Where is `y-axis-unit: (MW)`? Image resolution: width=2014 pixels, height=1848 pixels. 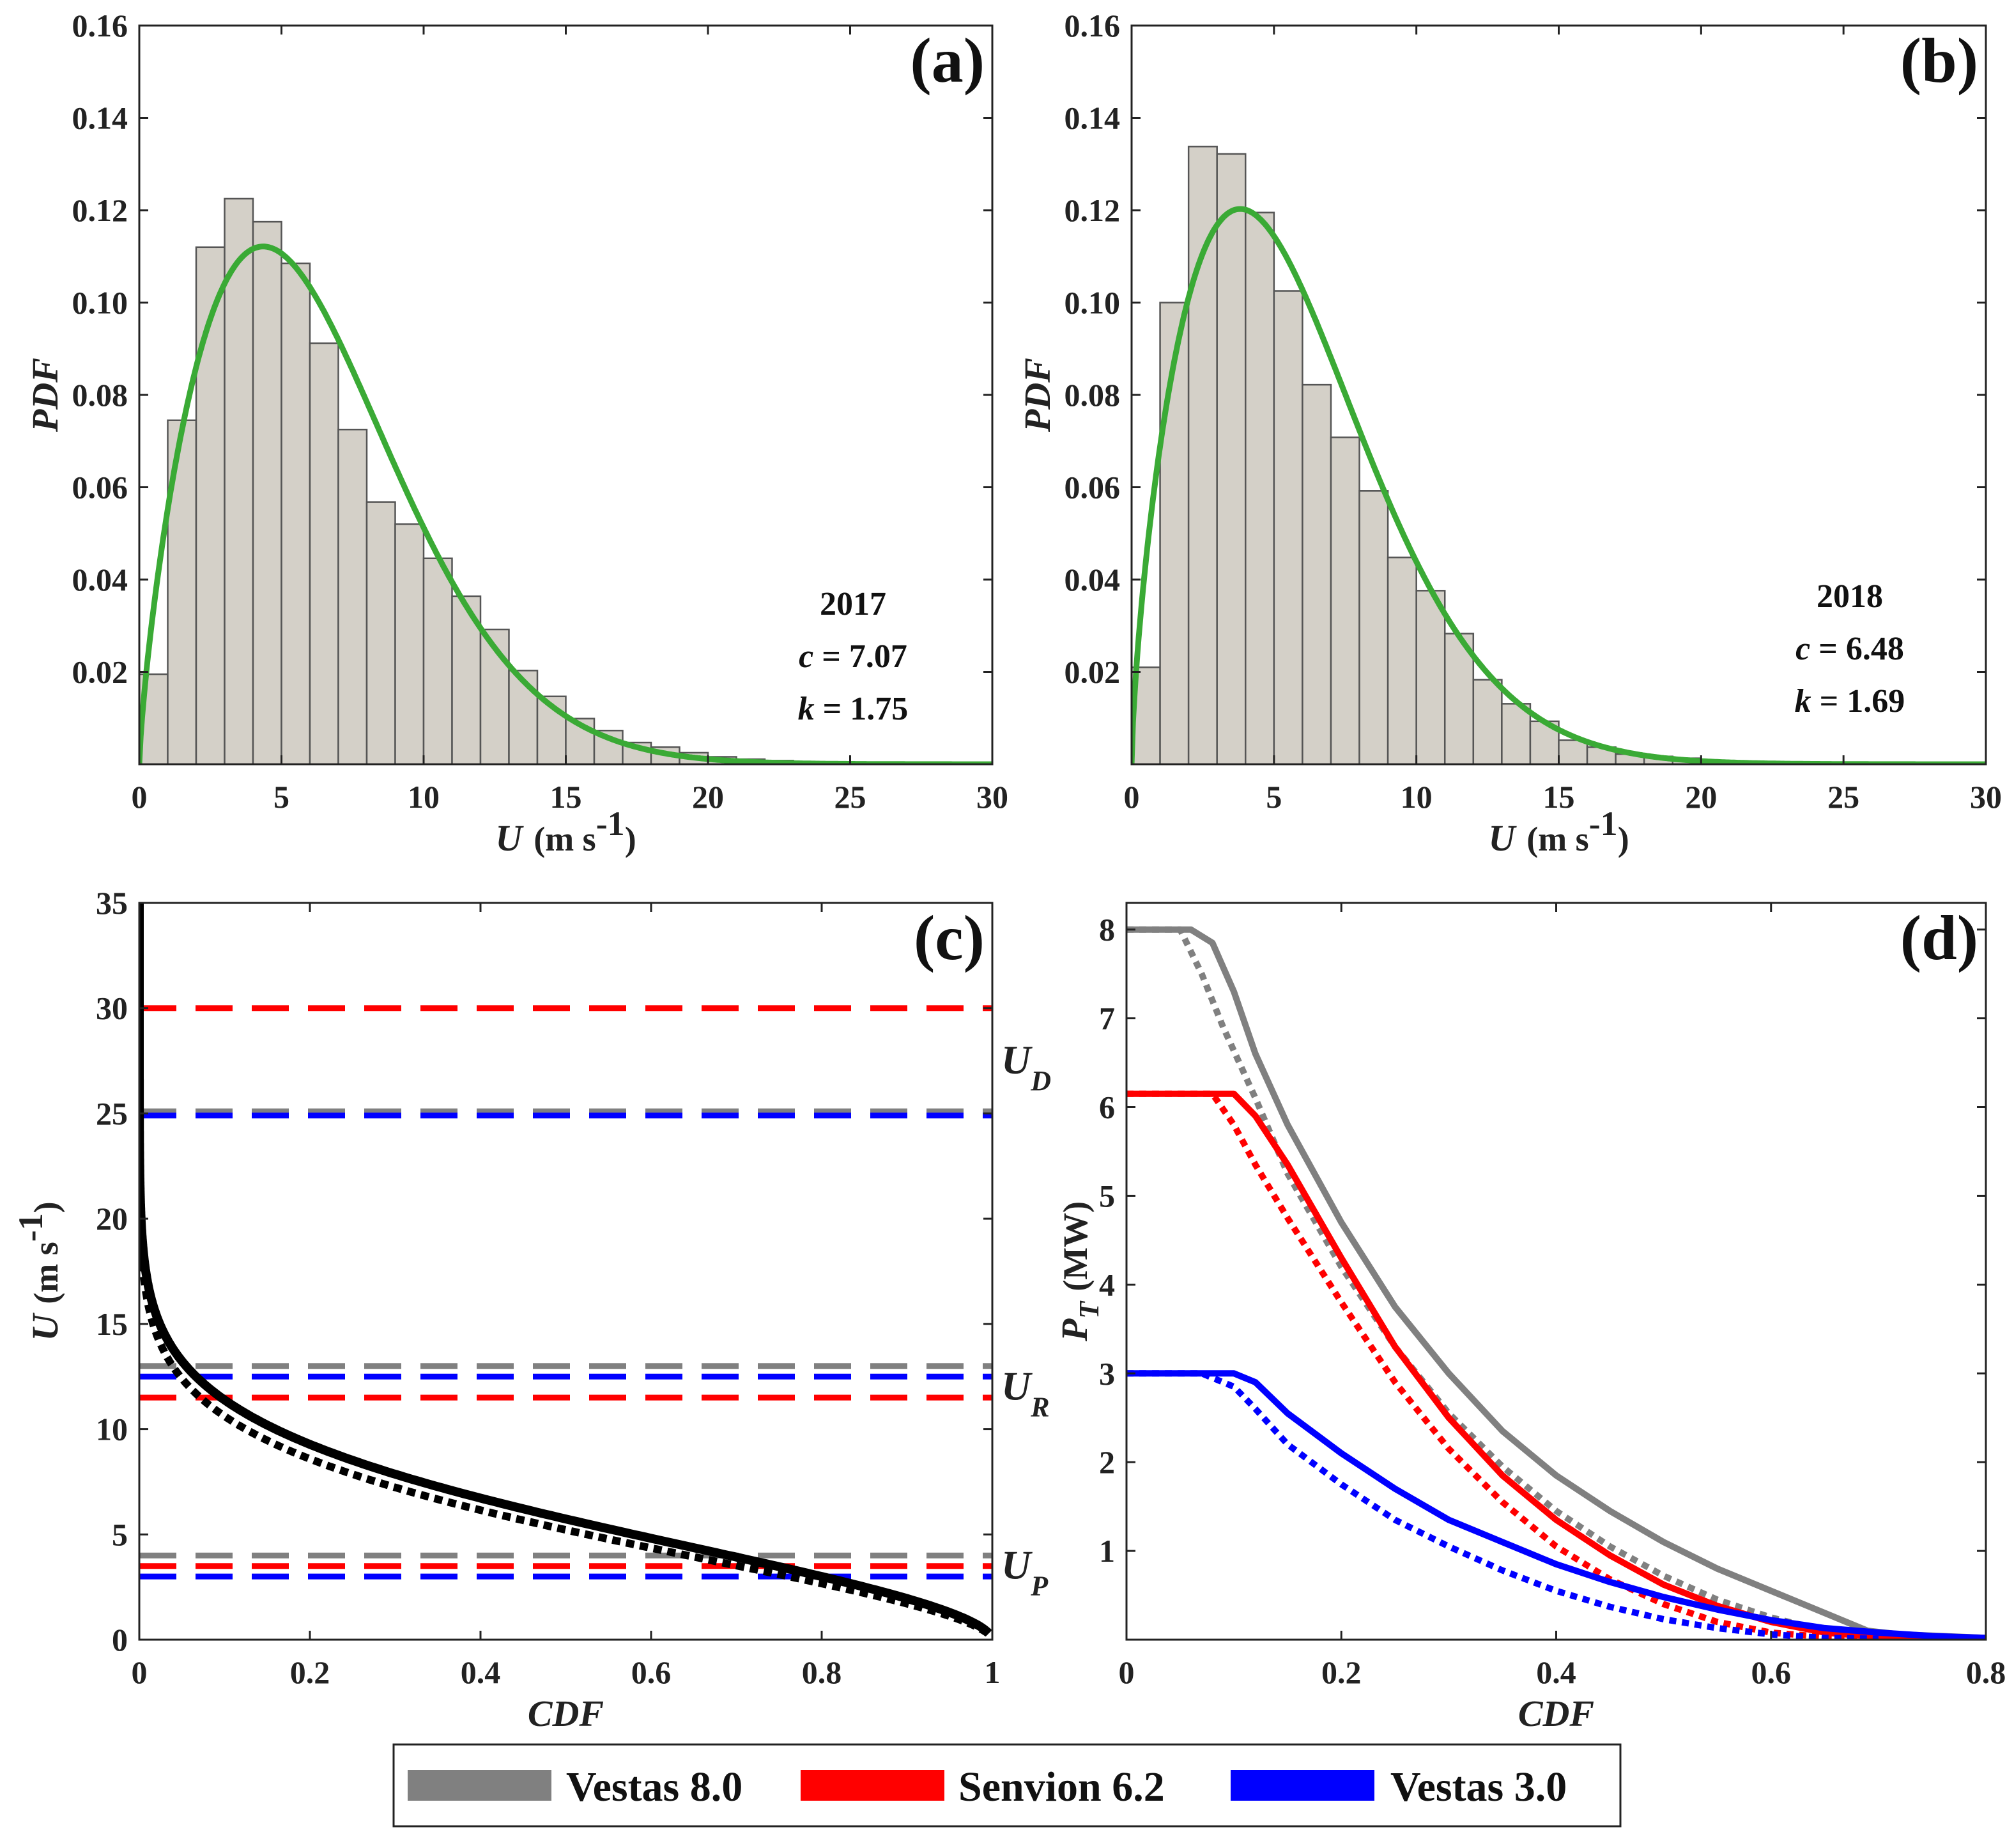
y-axis-unit: (MW) is located at coordinates (1075, 1246).